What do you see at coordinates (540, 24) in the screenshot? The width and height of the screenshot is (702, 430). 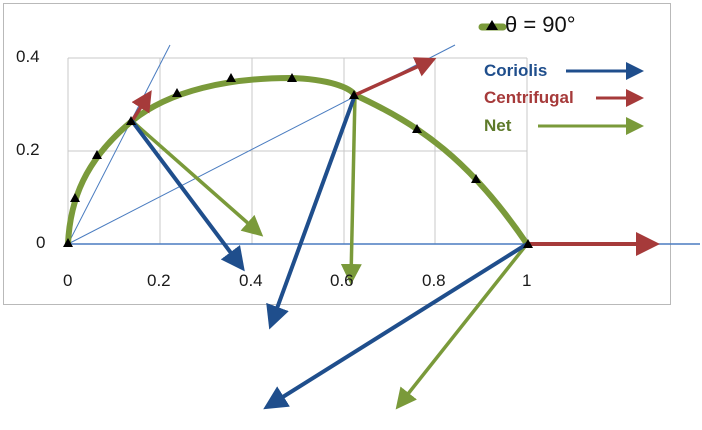 I see `legend-series-label: θ = 90°` at bounding box center [540, 24].